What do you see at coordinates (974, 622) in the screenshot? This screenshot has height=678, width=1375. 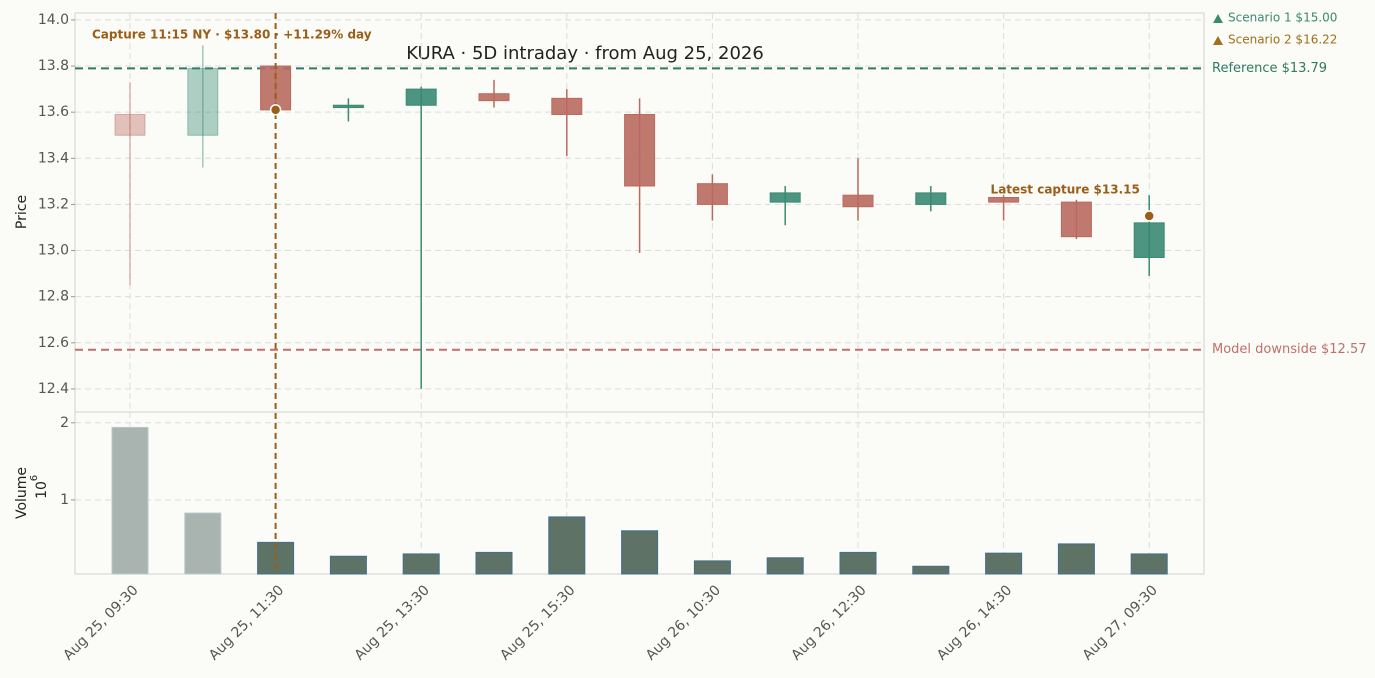 I see `x-tick-label: Aug 26, 14:30` at bounding box center [974, 622].